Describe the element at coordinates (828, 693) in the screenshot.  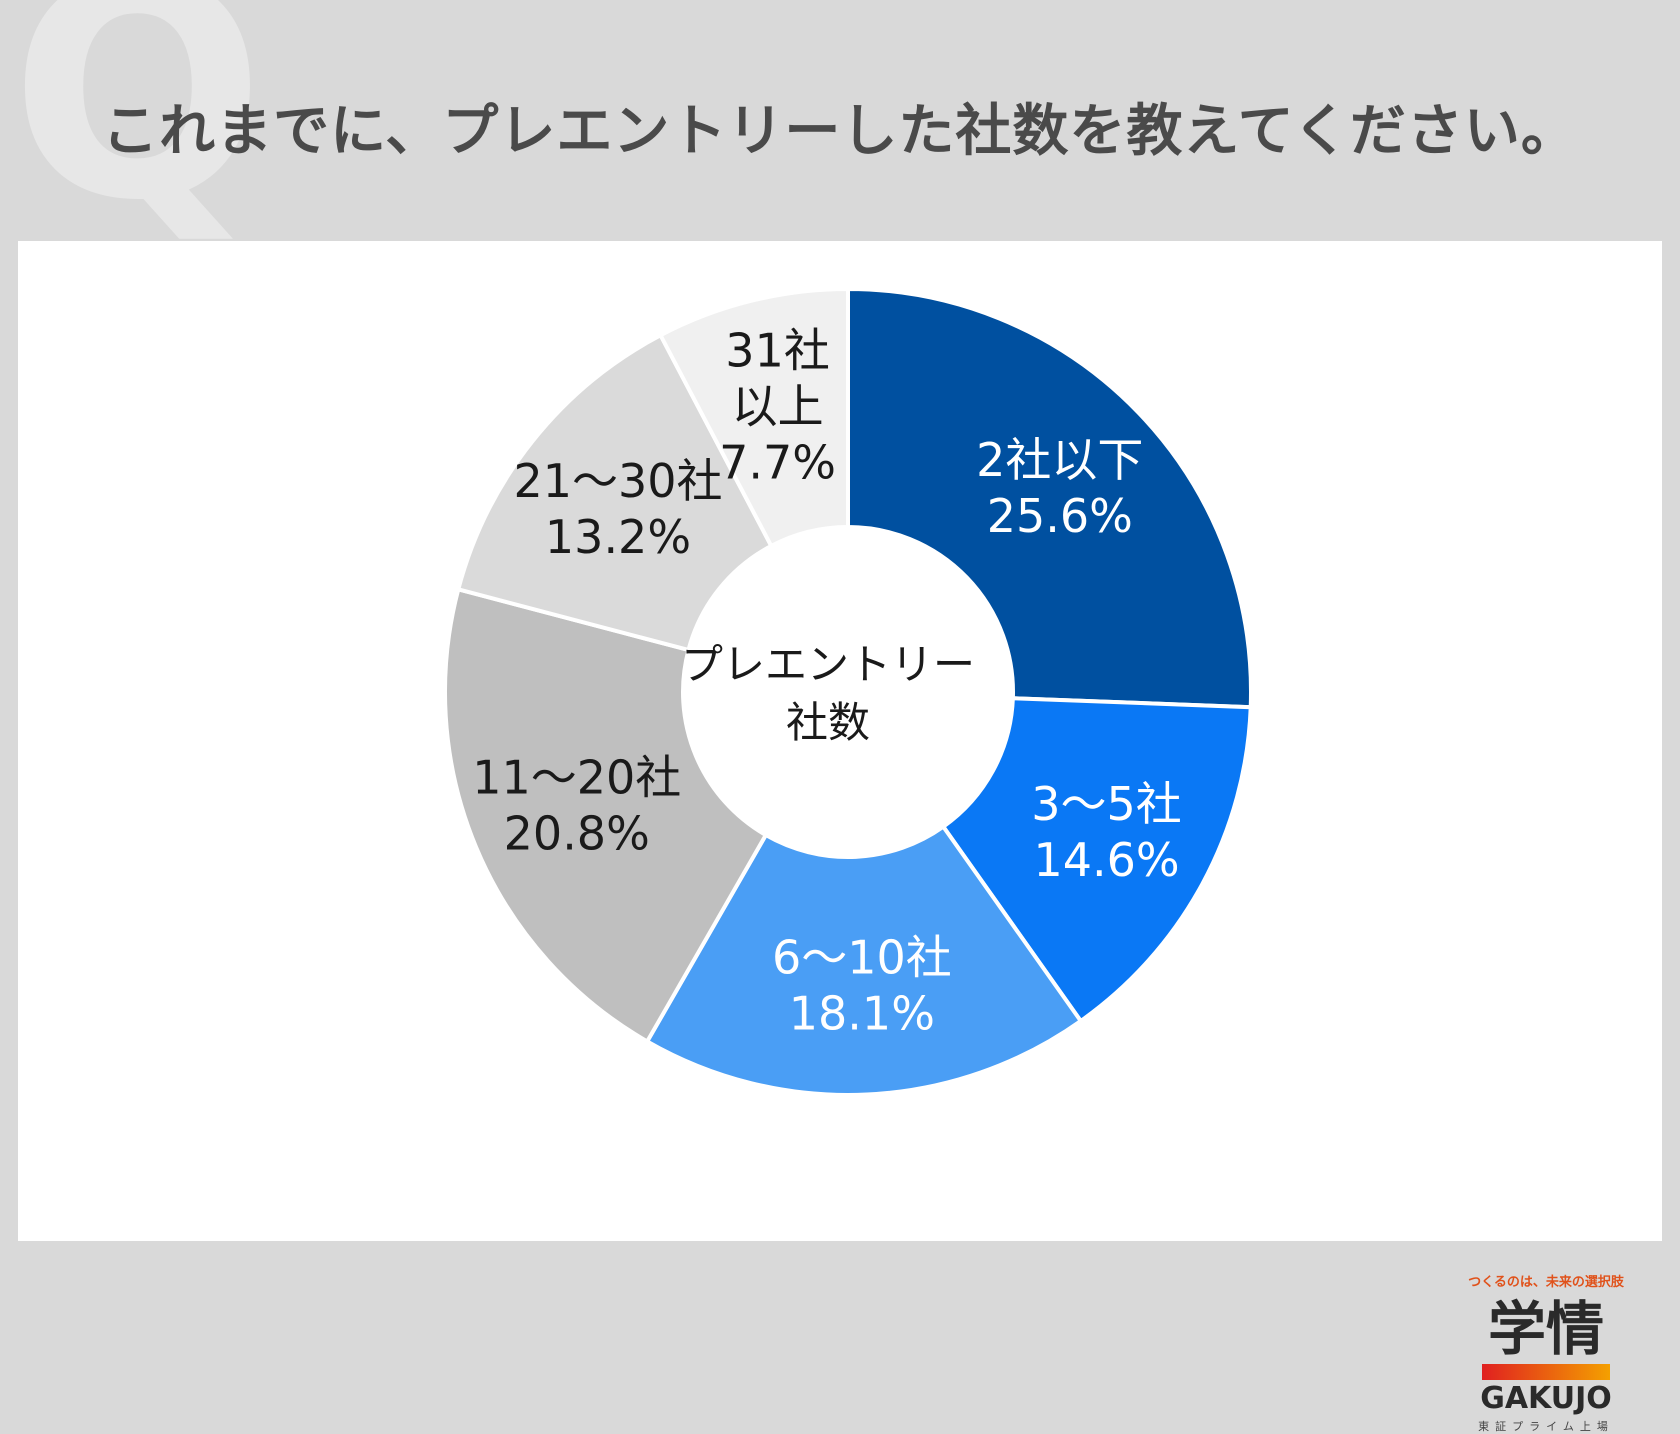
I see `center-label: プレエントリー社数` at that location.